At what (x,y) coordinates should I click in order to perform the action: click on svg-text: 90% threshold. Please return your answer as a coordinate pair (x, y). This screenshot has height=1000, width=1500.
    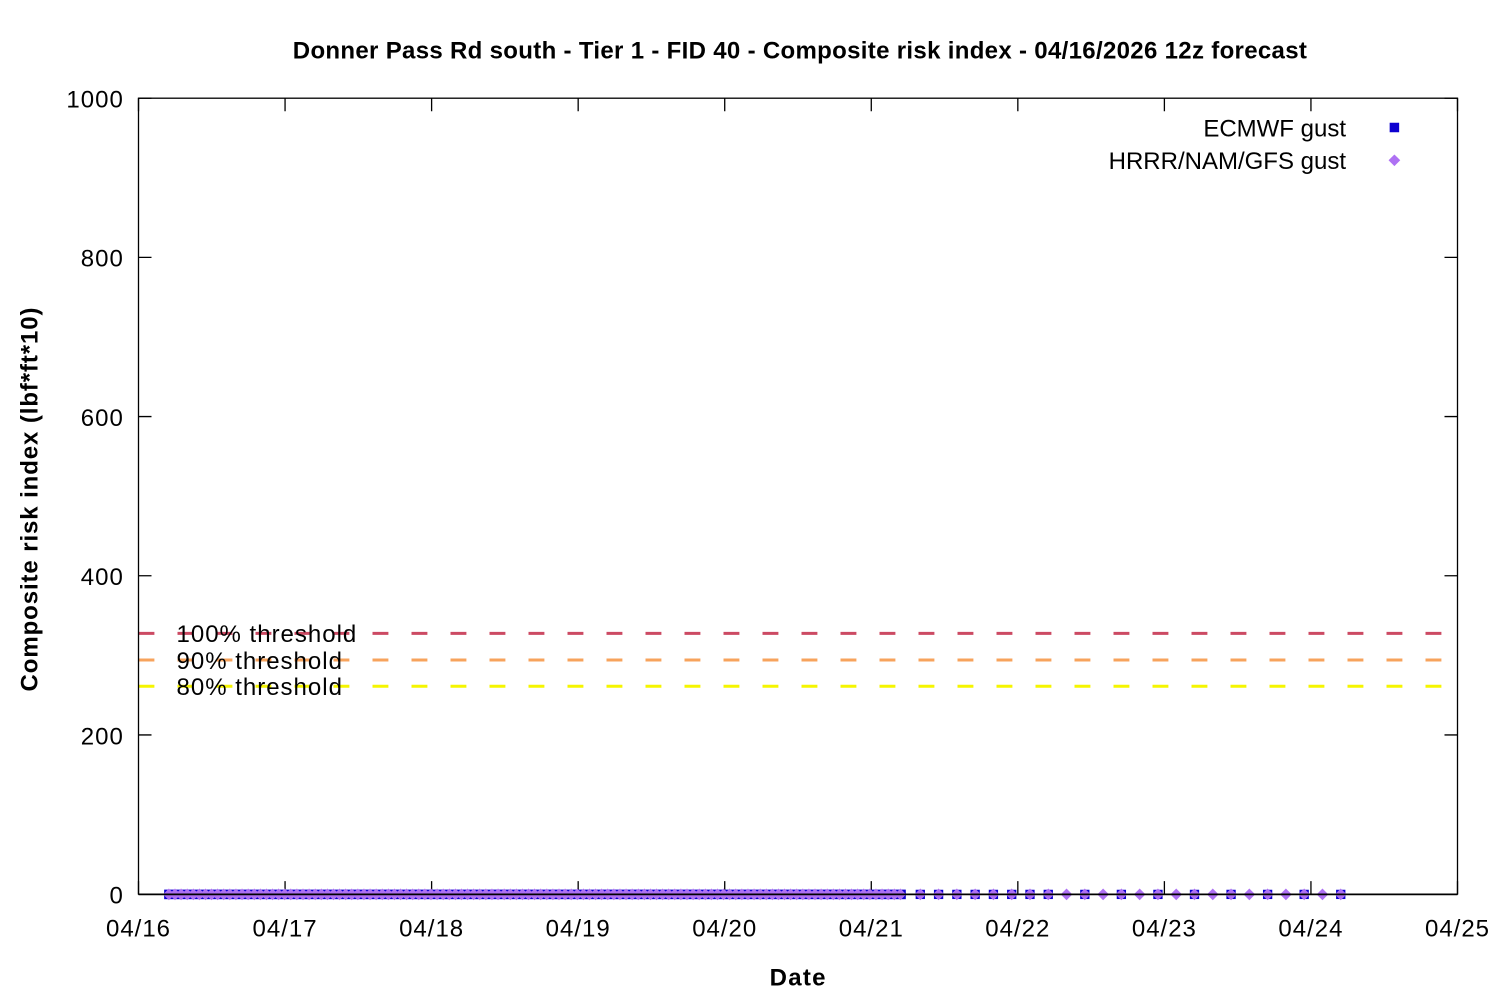
    Looking at the image, I should click on (260, 661).